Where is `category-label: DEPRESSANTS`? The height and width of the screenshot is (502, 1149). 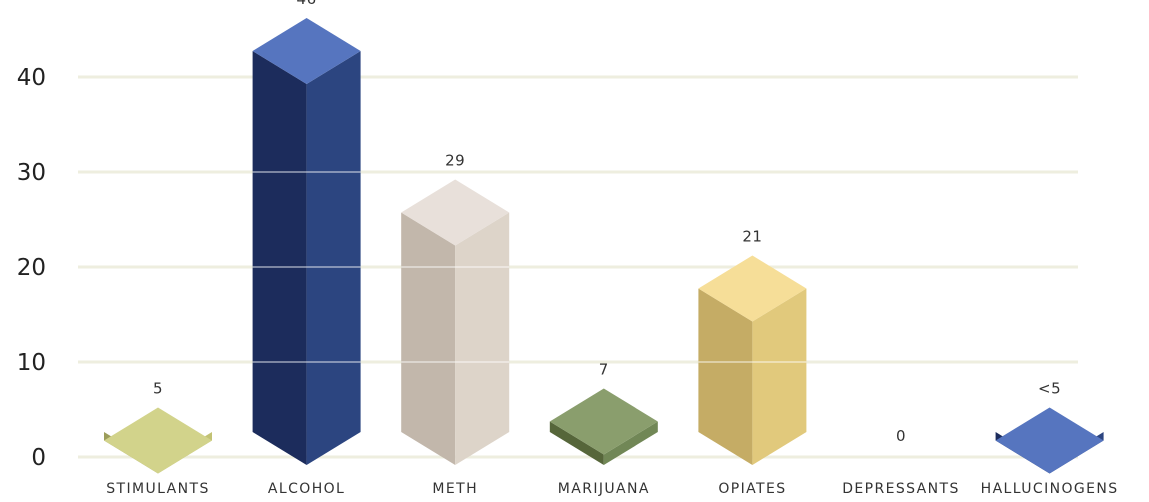
category-label: DEPRESSANTS is located at coordinates (901, 489).